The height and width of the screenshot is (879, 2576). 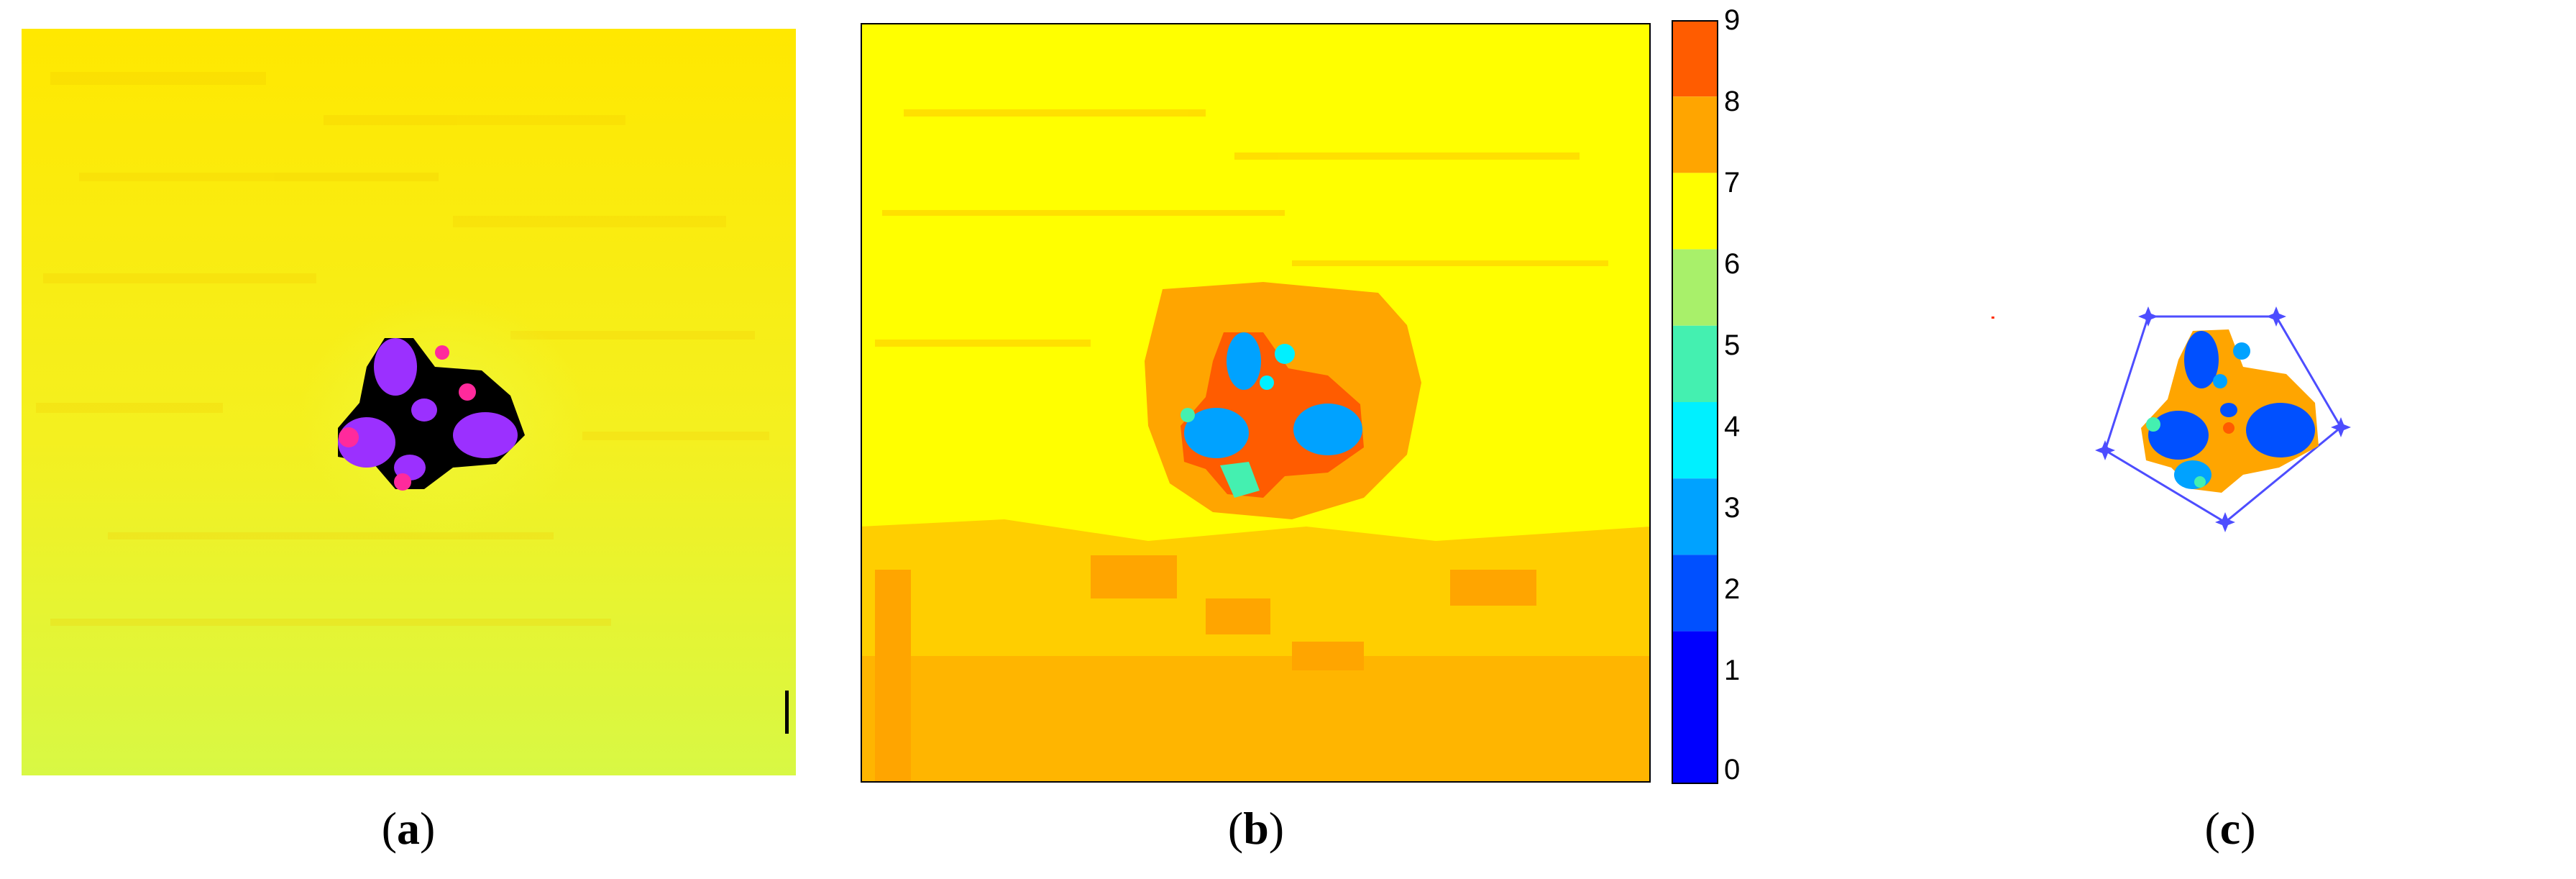 What do you see at coordinates (1732, 670) in the screenshot?
I see `colorbar-tick-1: 1` at bounding box center [1732, 670].